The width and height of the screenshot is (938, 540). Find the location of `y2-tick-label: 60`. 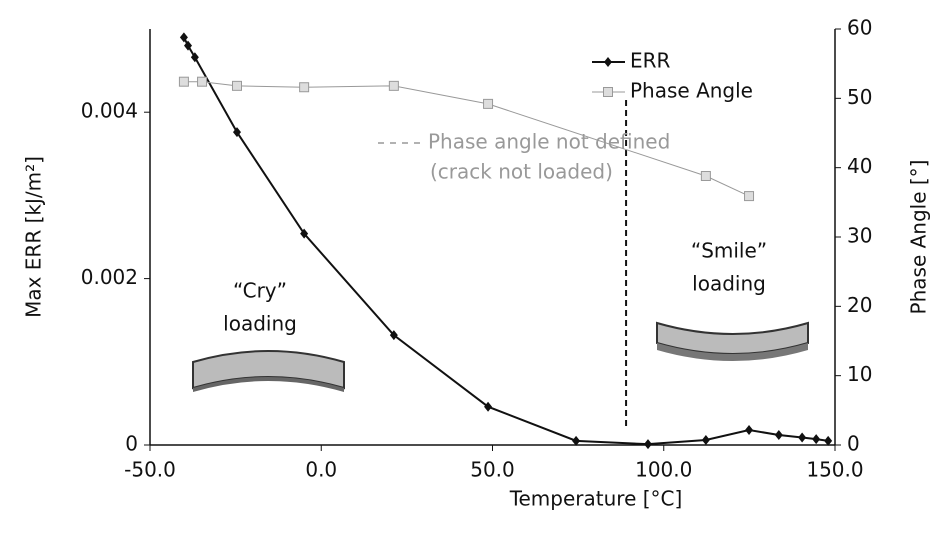

y2-tick-label: 60 is located at coordinates (859, 28).